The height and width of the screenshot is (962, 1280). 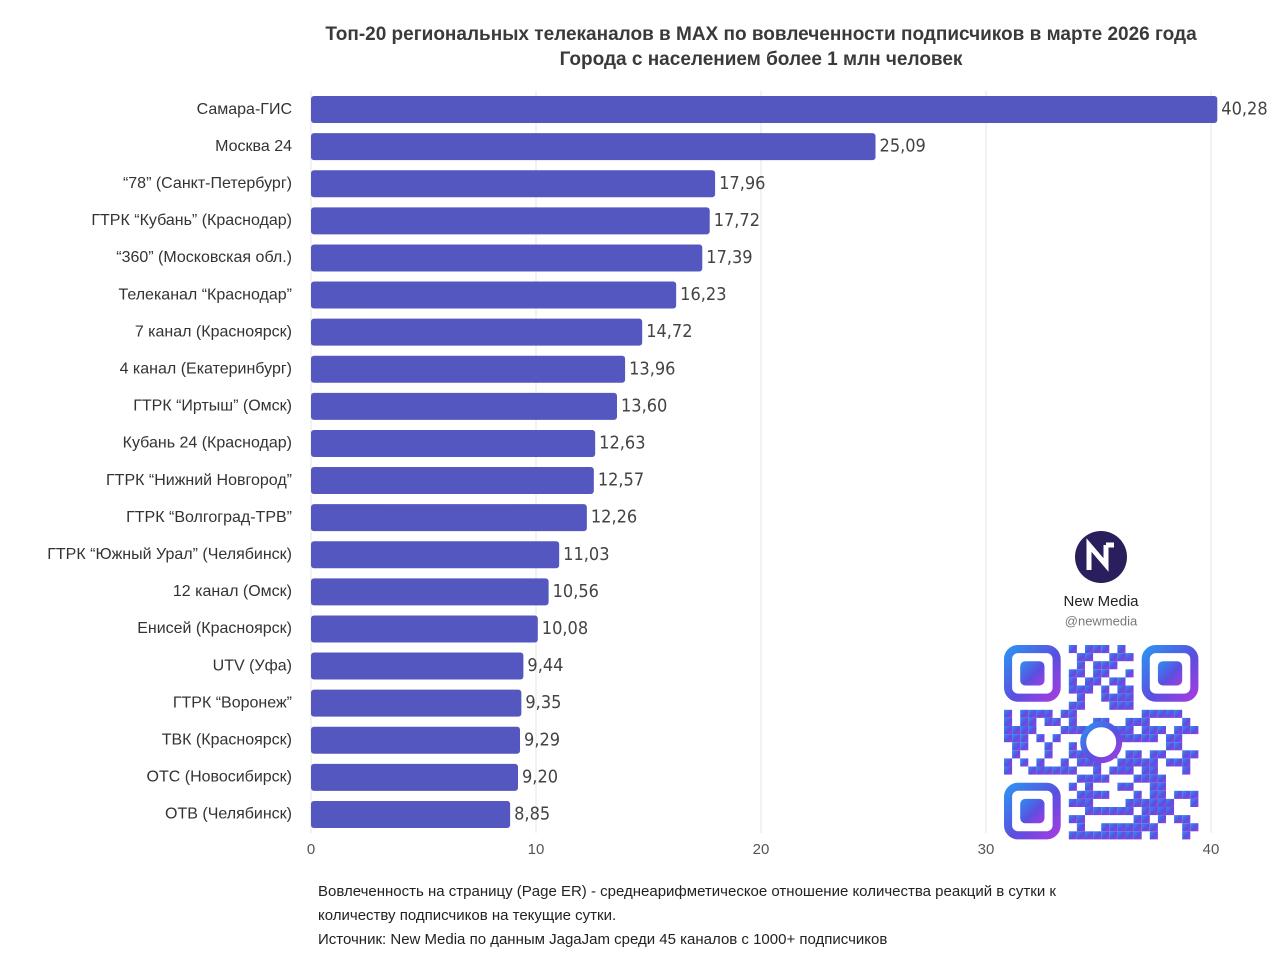 I want to click on y-tick-label: ТВК (Красноярск), so click(x=227, y=739).